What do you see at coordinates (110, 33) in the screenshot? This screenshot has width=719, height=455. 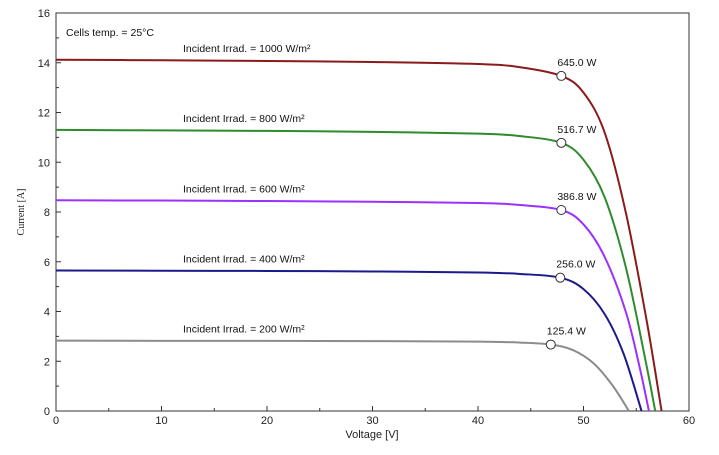 I see `cells-temp-annotation: Cells temp. = 25°C` at bounding box center [110, 33].